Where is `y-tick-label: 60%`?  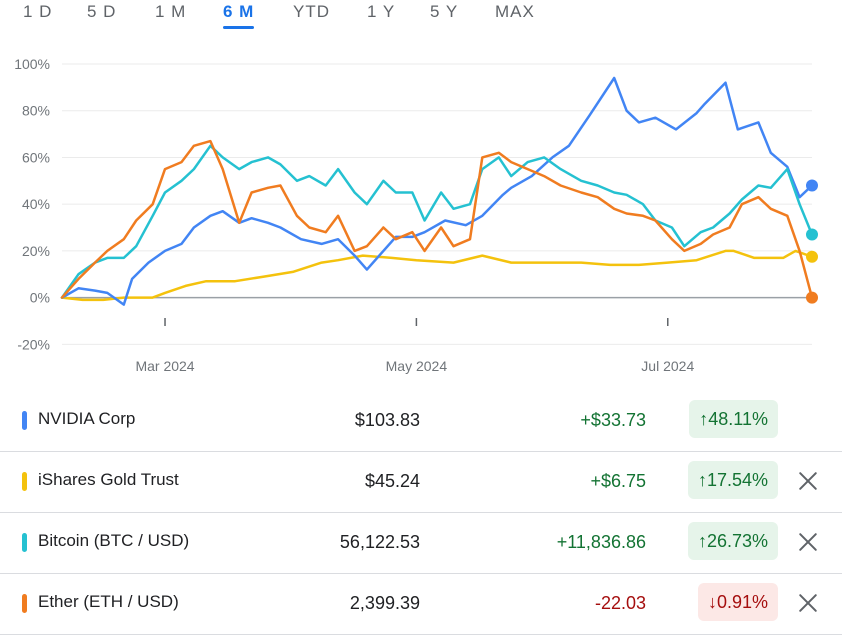 y-tick-label: 60% is located at coordinates (36, 157).